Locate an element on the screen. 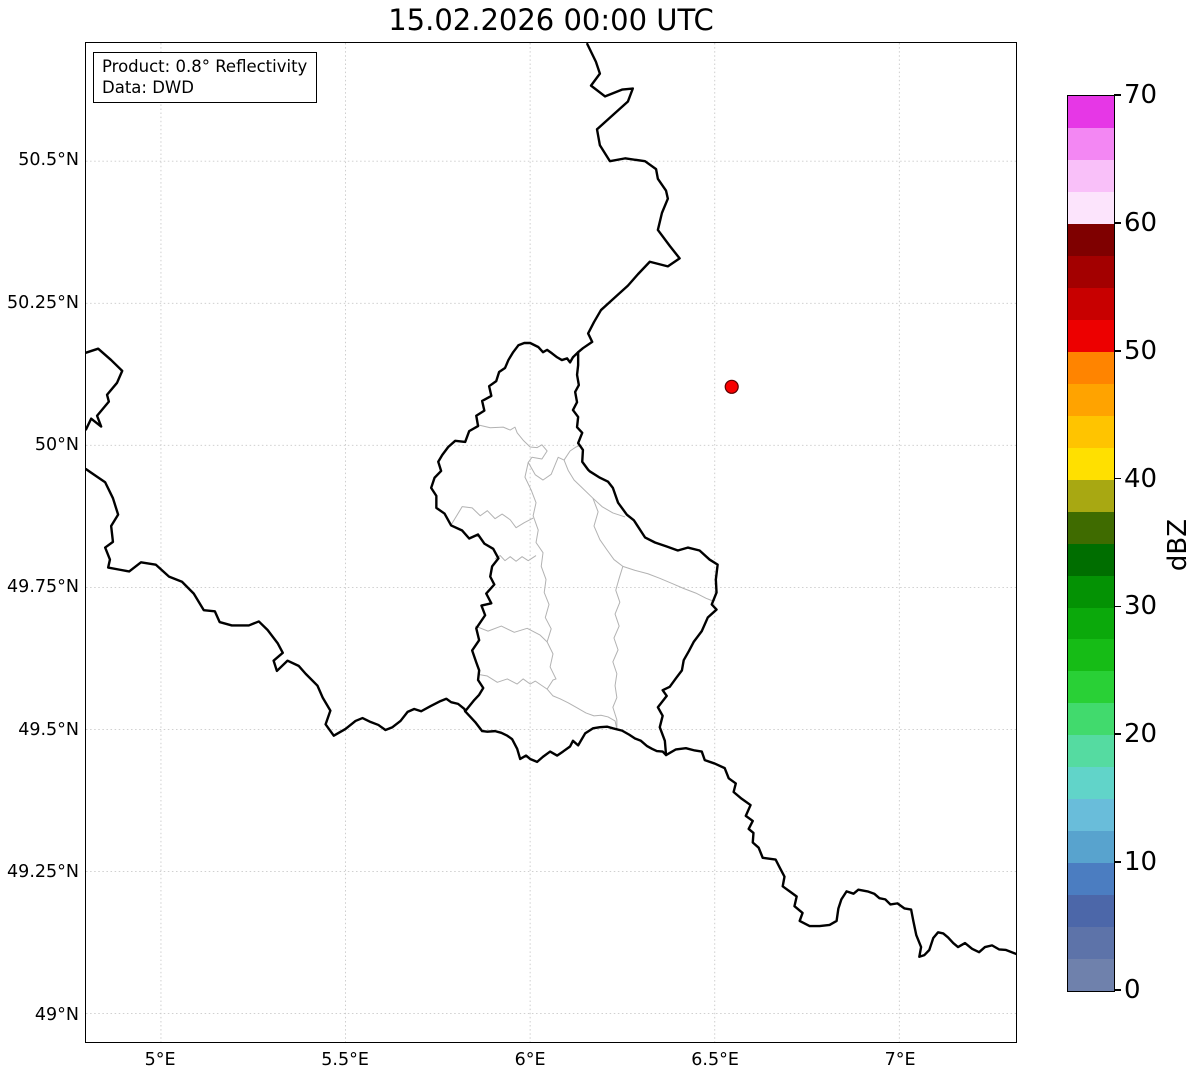 This screenshot has height=1081, width=1202. lat-tick-label: 50.5°N is located at coordinates (48, 160).